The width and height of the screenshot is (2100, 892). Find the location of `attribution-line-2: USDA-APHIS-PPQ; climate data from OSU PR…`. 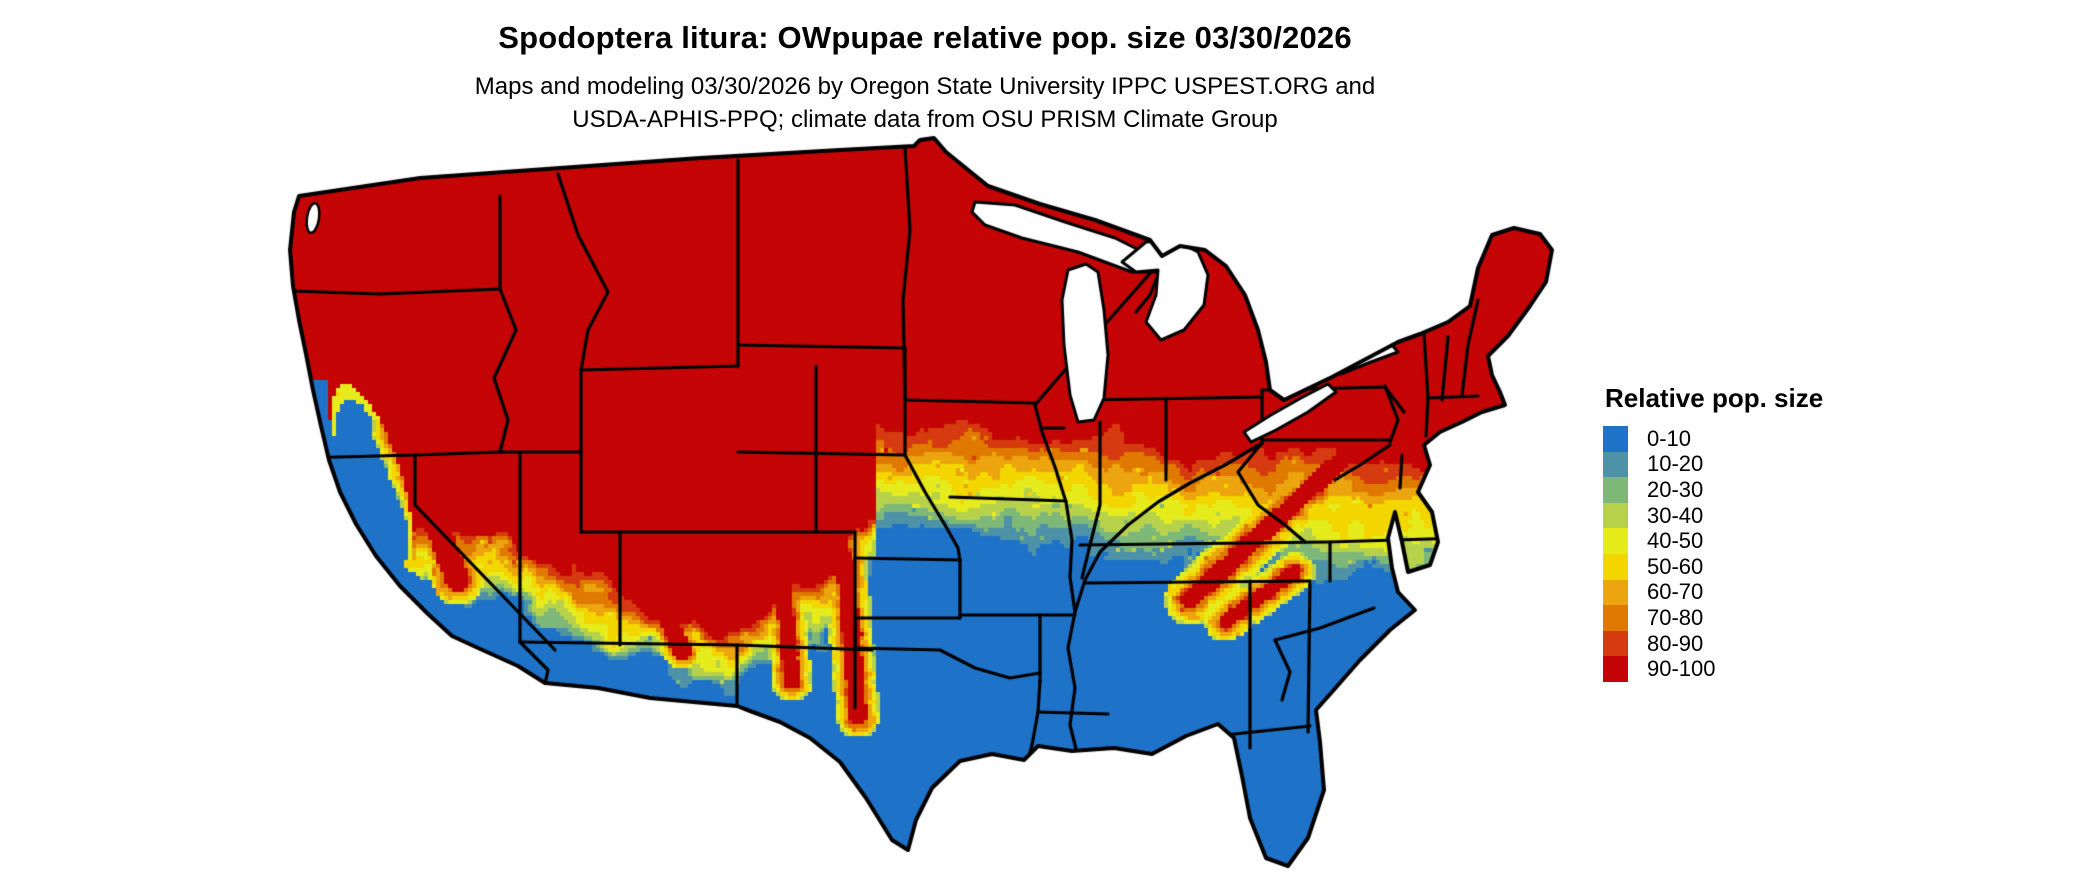

attribution-line-2: USDA-APHIS-PPQ; climate data from OSU PR… is located at coordinates (925, 119).